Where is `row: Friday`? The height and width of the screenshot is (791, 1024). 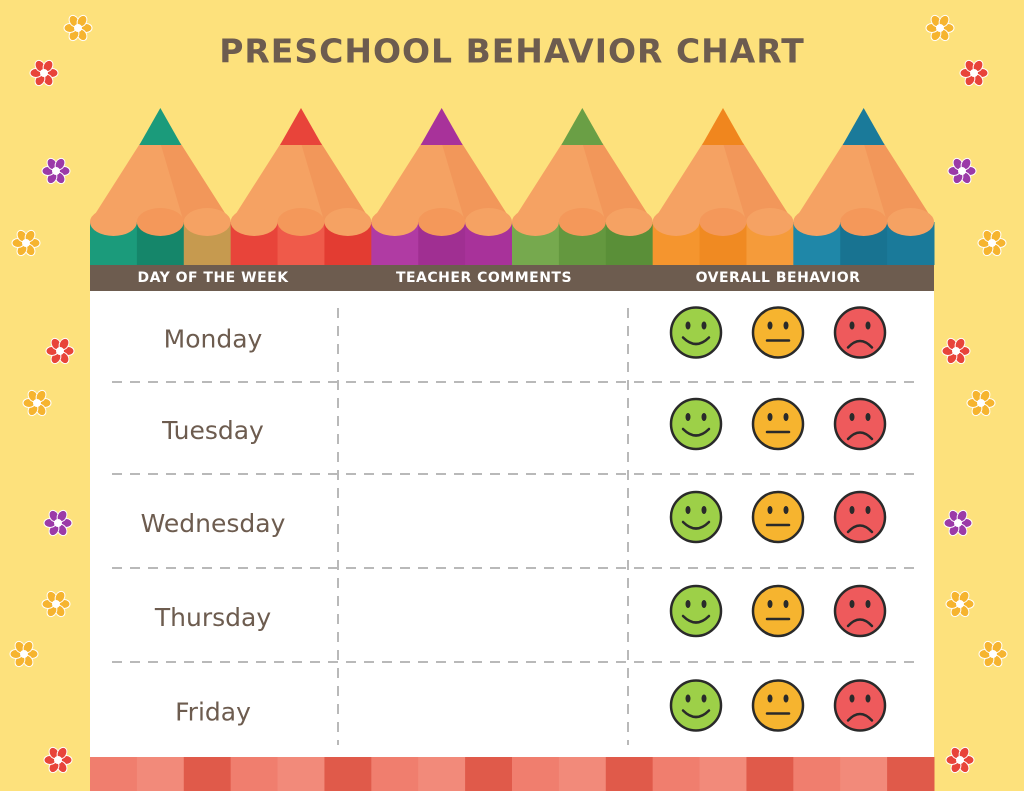 row: Friday is located at coordinates (513, 696).